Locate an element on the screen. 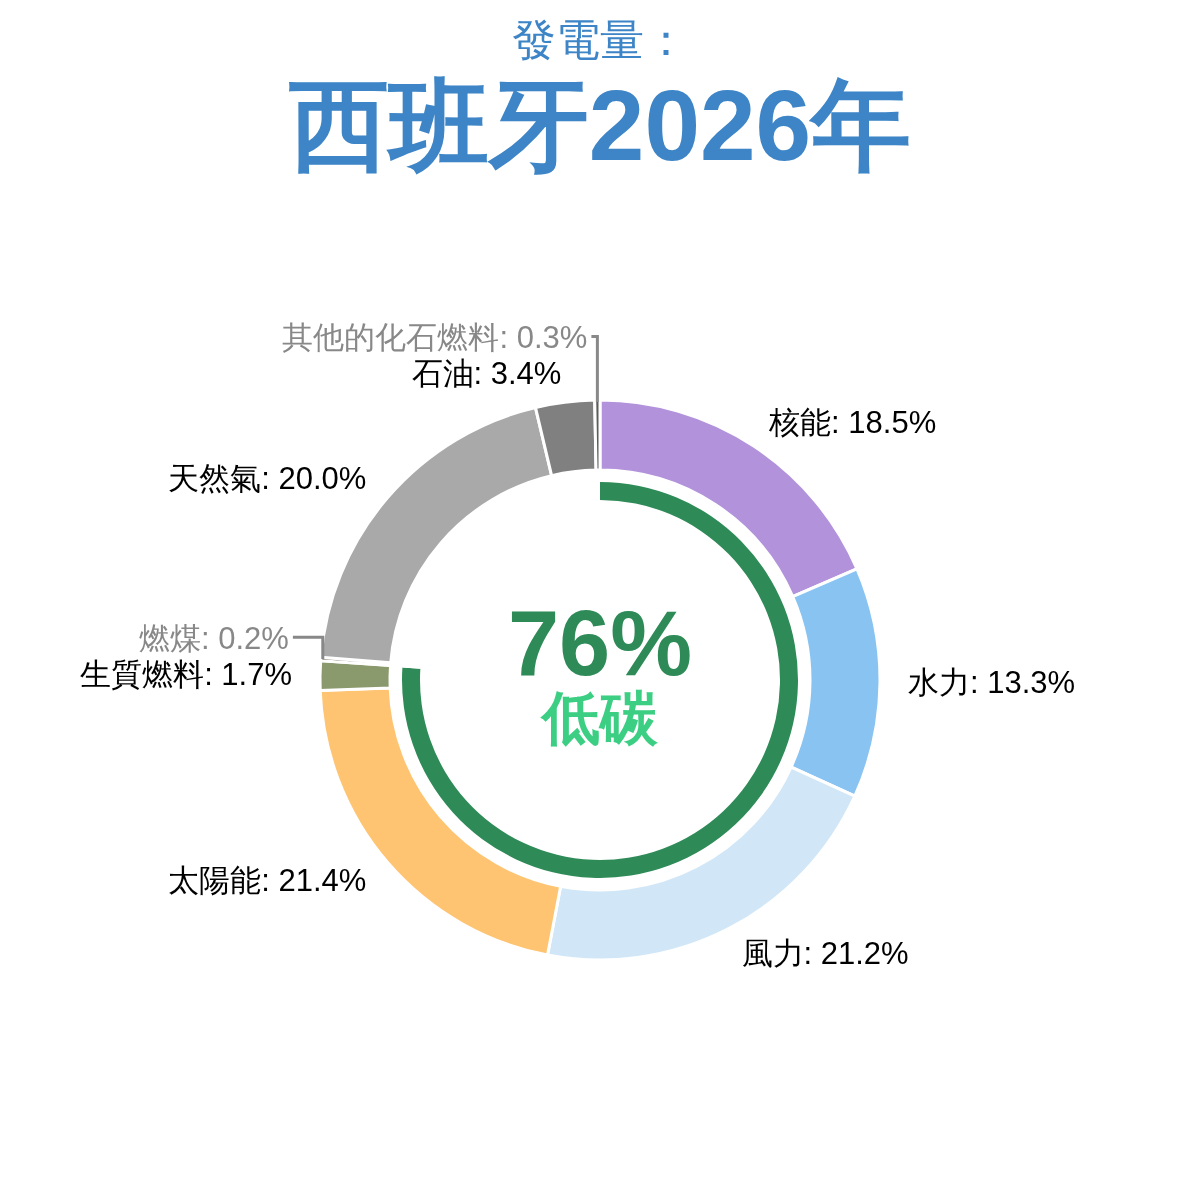 The height and width of the screenshot is (1200, 1200). slice-label: 天然氣 is located at coordinates (215, 479).